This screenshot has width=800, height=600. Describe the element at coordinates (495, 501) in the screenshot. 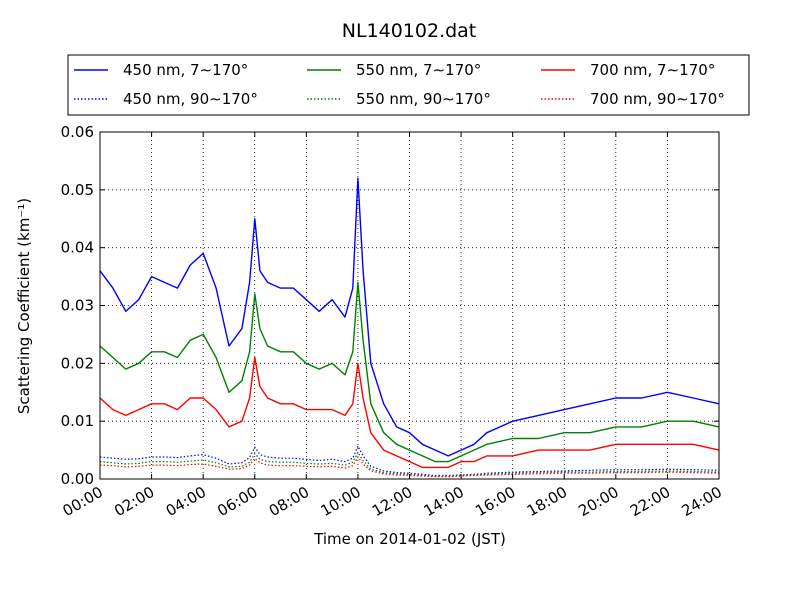

I see `x-tick-label: 16:00` at that location.